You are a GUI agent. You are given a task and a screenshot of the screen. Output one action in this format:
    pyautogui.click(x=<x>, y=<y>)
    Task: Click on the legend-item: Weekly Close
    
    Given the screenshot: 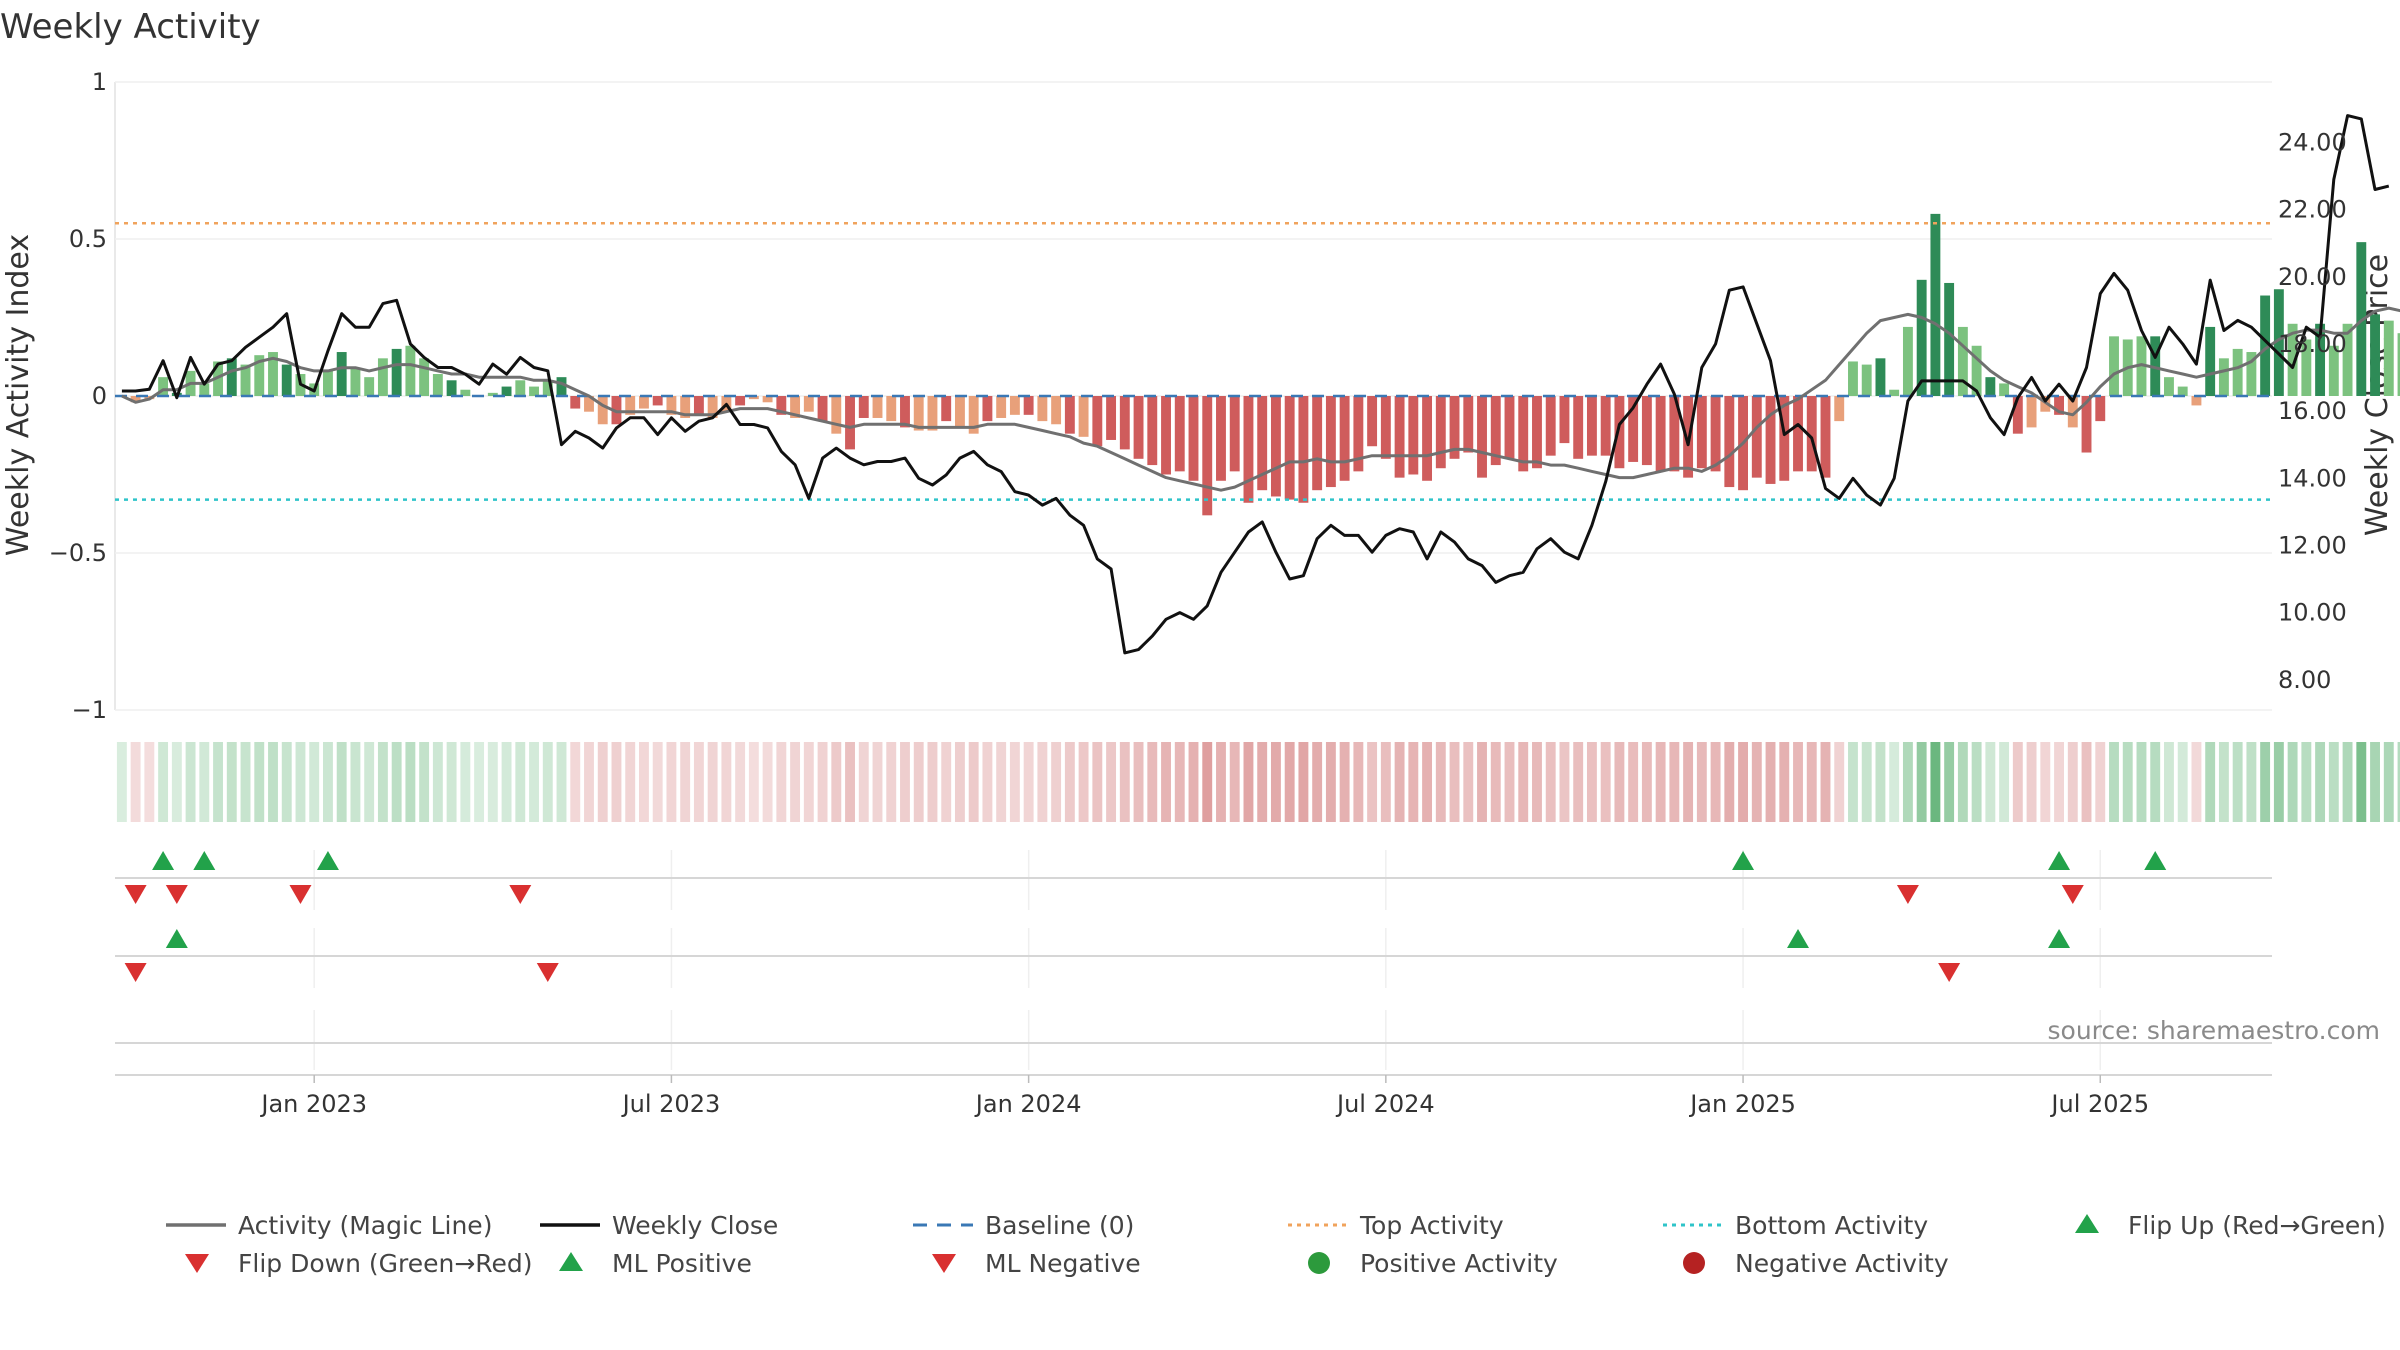 What is the action you would take?
    pyautogui.click(x=659, y=1225)
    